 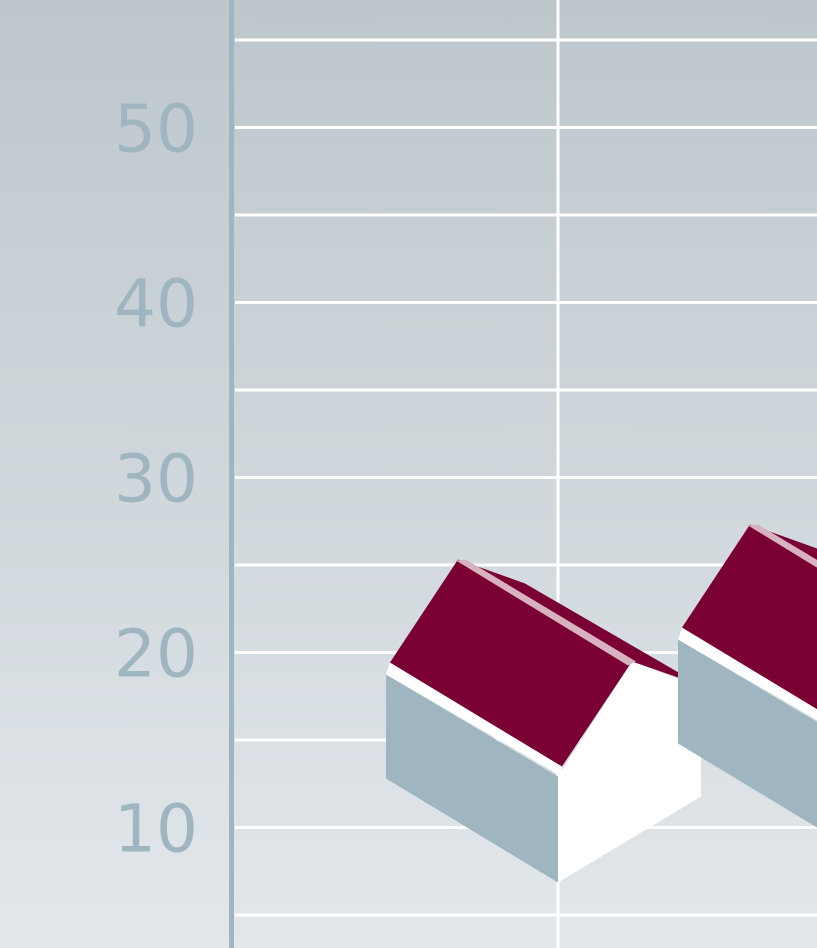 I want to click on y-tick-label-50: 50, so click(x=156, y=129).